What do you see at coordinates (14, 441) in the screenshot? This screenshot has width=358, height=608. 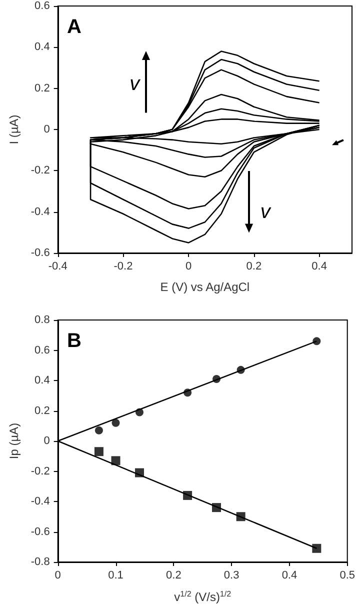 I see `y-axis-title: Ip (µA)` at bounding box center [14, 441].